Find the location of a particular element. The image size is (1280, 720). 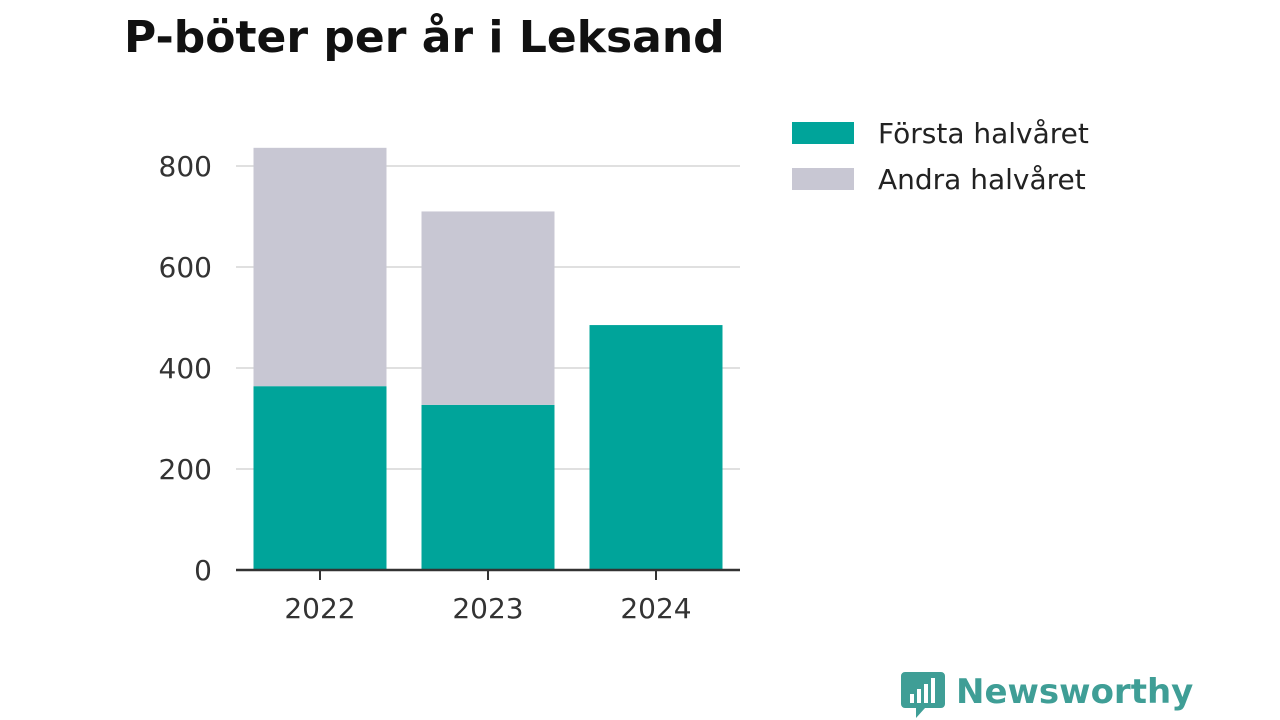

brand-name: Newsworthy is located at coordinates (1074, 692).